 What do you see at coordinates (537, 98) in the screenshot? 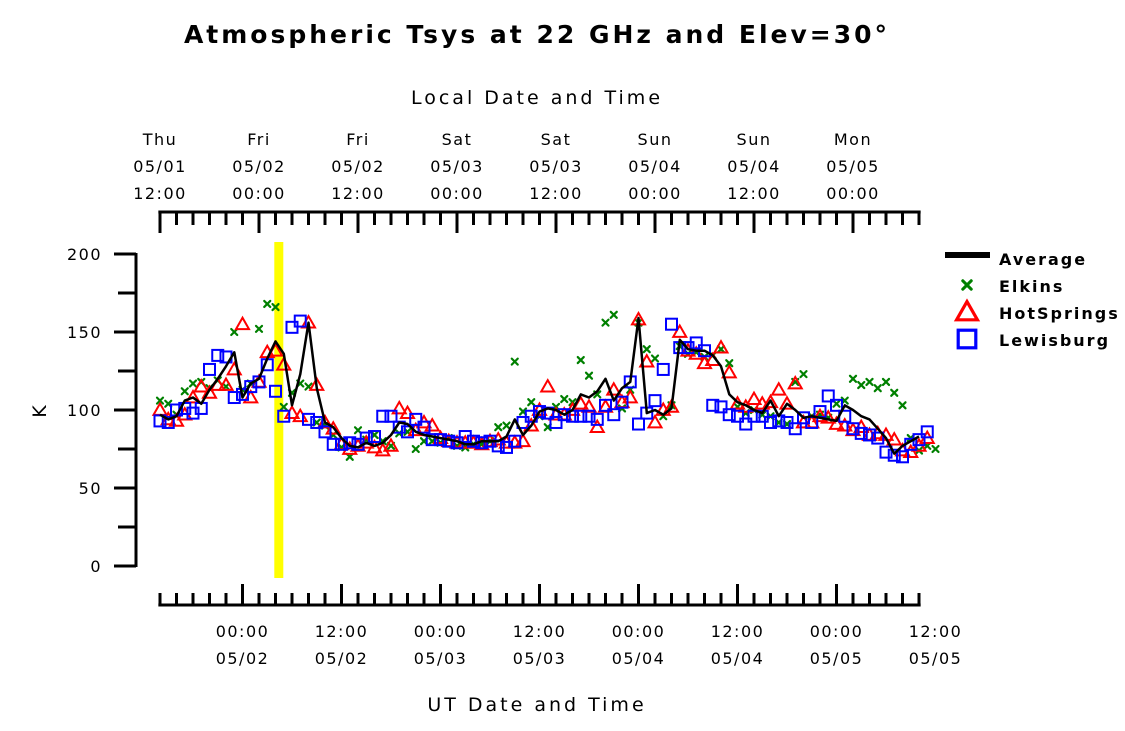
I see `top-axis-title: Local Date and Time` at bounding box center [537, 98].